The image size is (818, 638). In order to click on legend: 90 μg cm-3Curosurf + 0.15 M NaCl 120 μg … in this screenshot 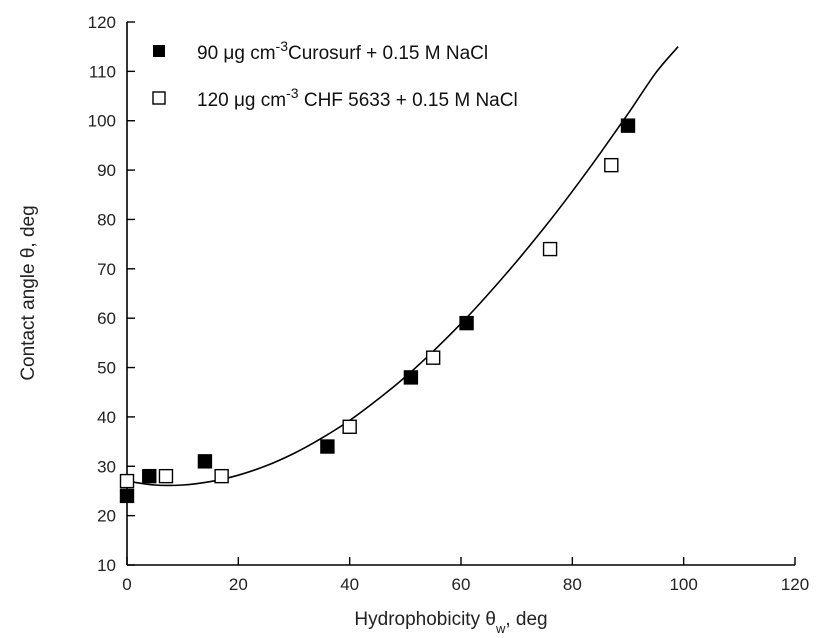, I will do `click(335, 74)`.